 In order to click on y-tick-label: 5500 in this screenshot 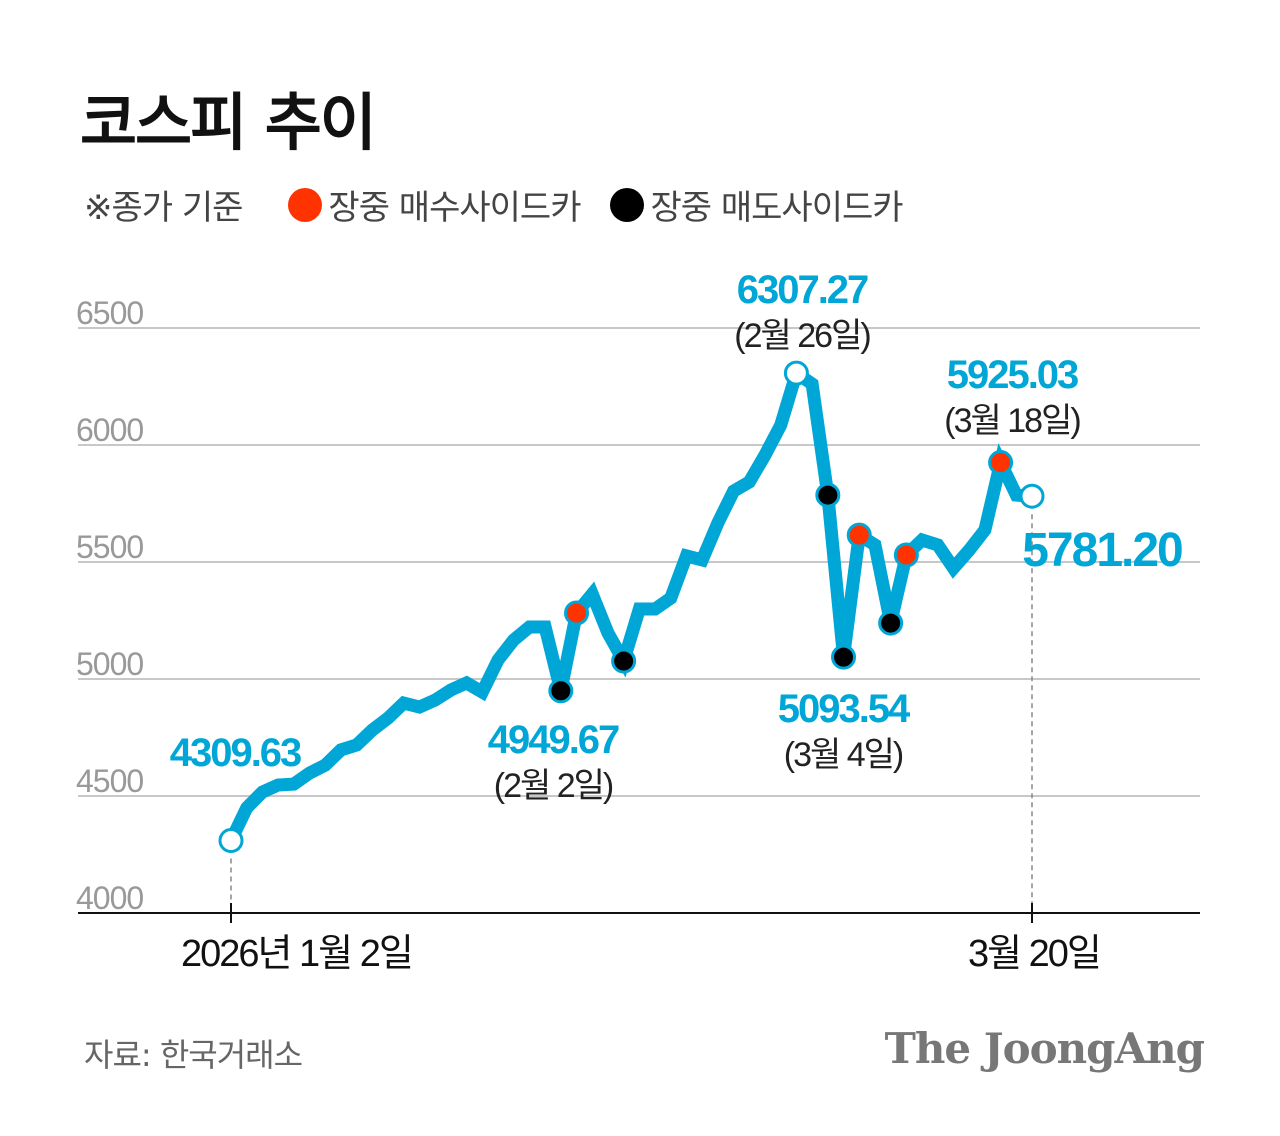, I will do `click(109, 547)`.